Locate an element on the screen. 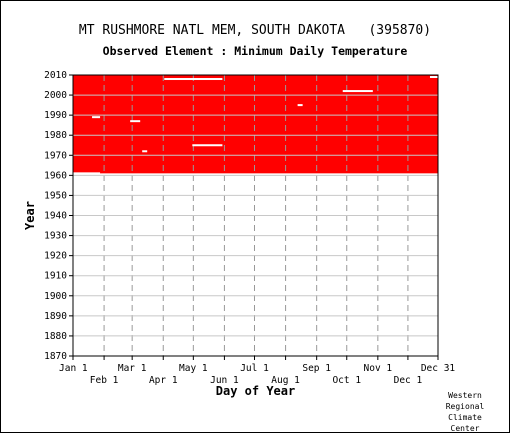 The width and height of the screenshot is (510, 434). x-axis-title: Day of Year is located at coordinates (255, 391).